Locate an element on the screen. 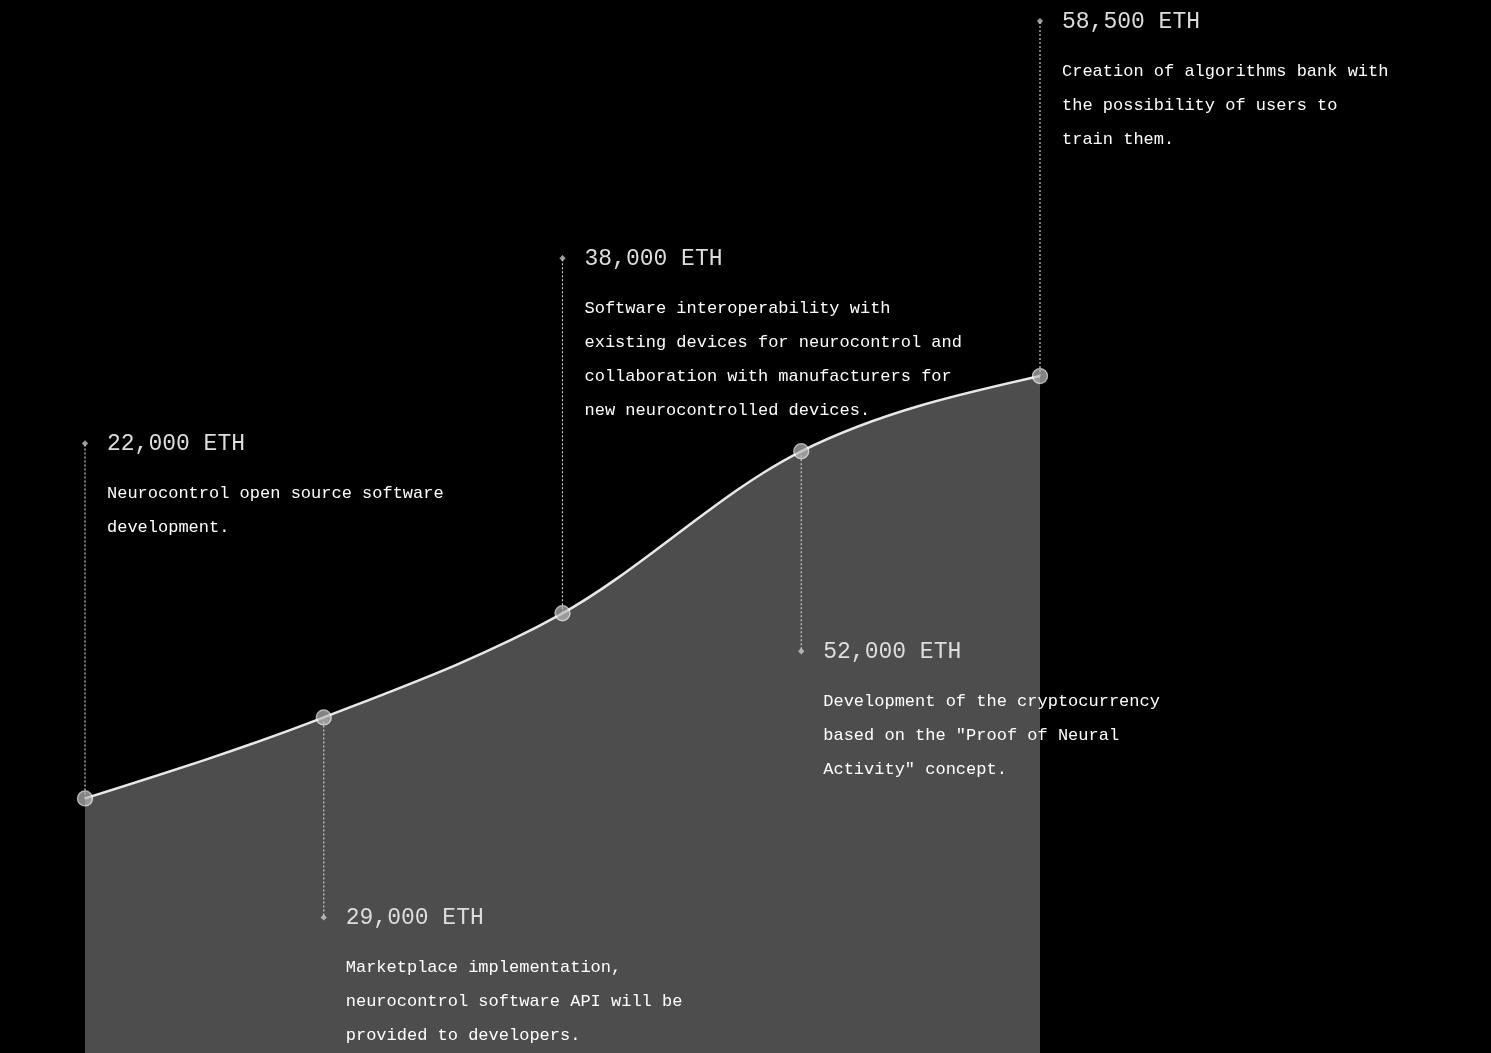  data-label: 22,000 ETH is located at coordinates (176, 444).